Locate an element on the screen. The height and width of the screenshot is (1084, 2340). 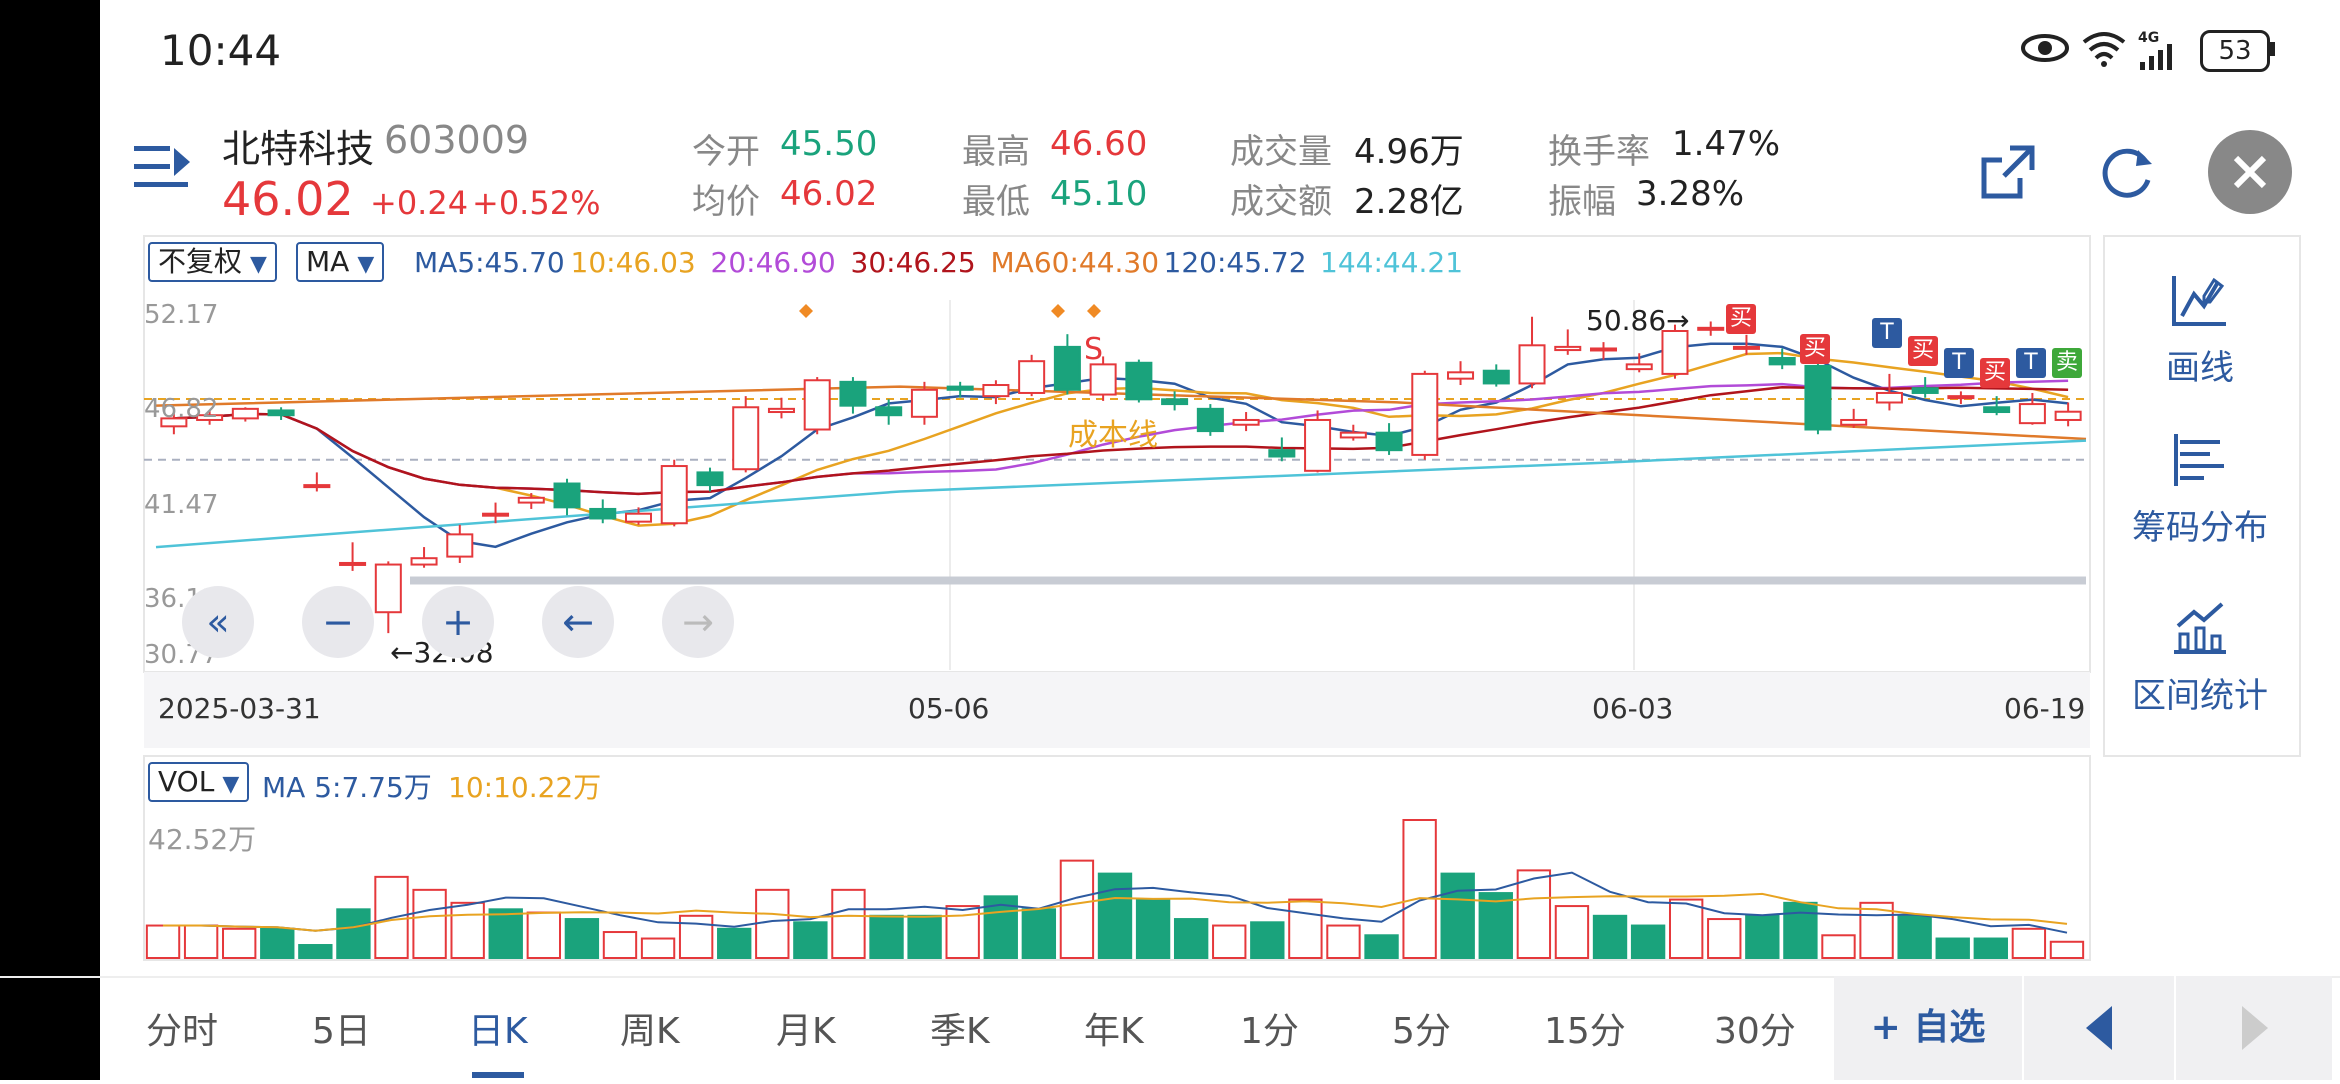
close-button is located at coordinates (2250, 172).